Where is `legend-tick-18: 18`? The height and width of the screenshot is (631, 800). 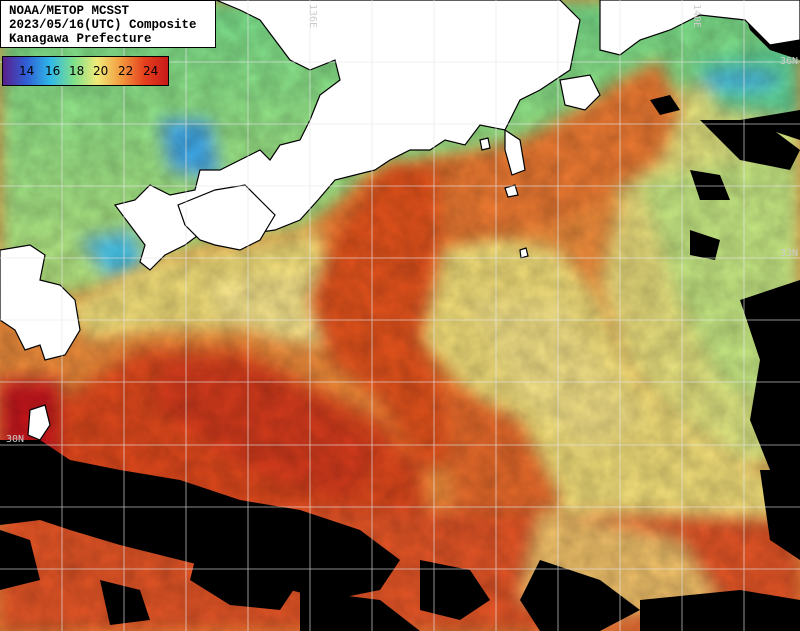
legend-tick-18: 18 is located at coordinates (77, 71).